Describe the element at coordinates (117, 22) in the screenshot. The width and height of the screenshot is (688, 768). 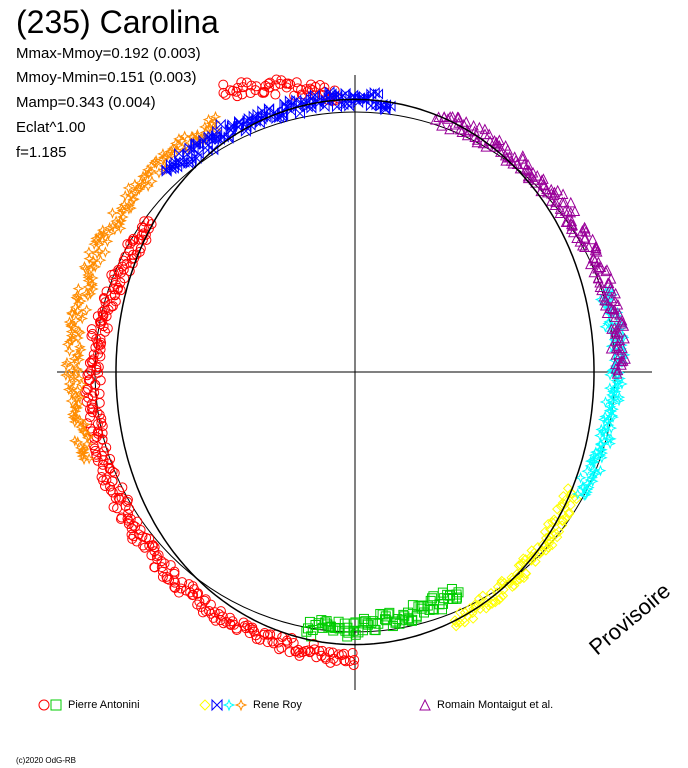
I see `page-title: (235) Carolina` at that location.